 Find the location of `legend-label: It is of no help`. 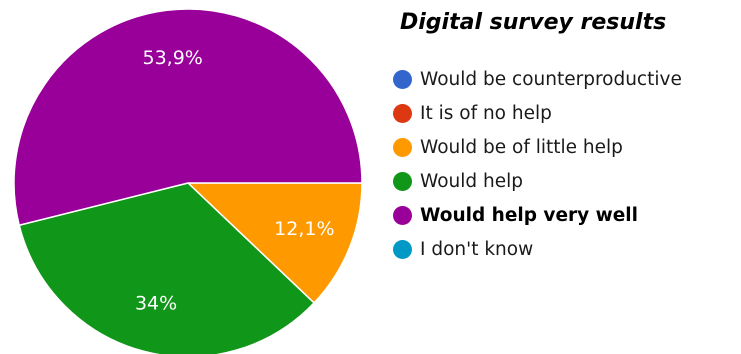

legend-label: It is of no help is located at coordinates (486, 113).